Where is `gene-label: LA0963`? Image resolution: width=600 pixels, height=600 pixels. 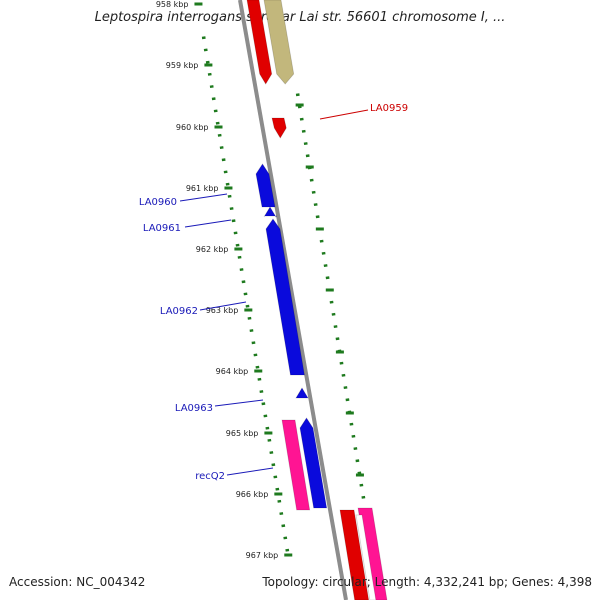 gene-label: LA0963 is located at coordinates (194, 408).